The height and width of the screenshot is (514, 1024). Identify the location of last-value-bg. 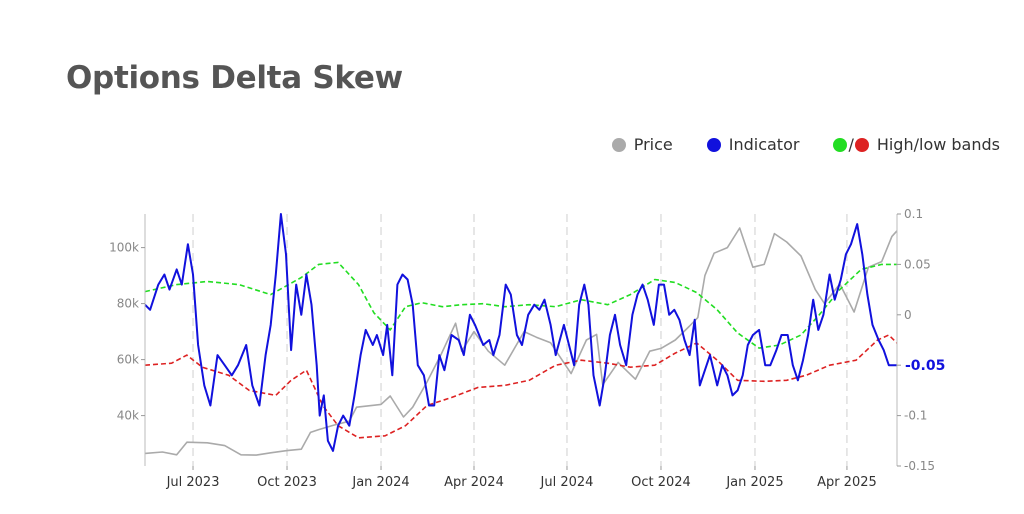
(926, 365).